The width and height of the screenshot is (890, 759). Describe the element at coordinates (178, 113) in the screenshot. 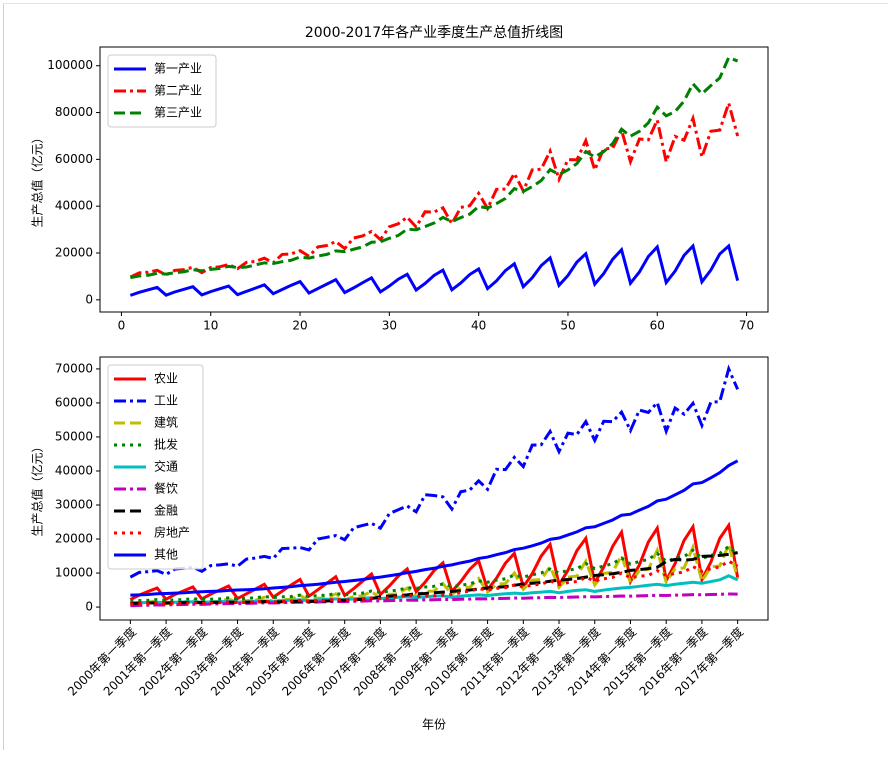

I see `legend-label: 第三产业` at that location.